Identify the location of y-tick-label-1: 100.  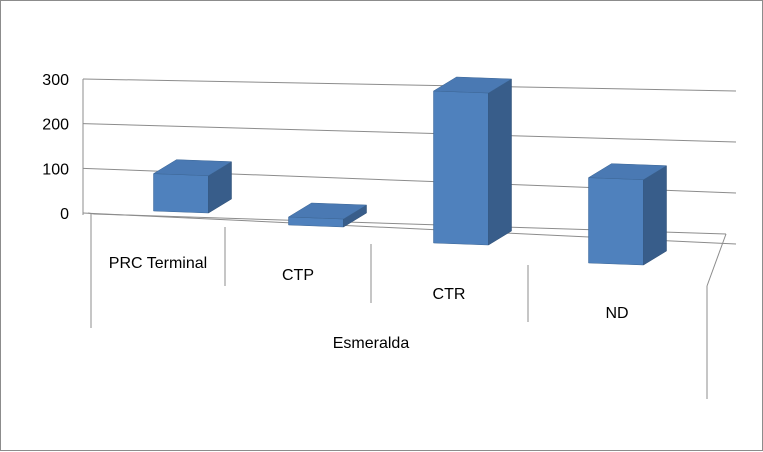
(55, 169).